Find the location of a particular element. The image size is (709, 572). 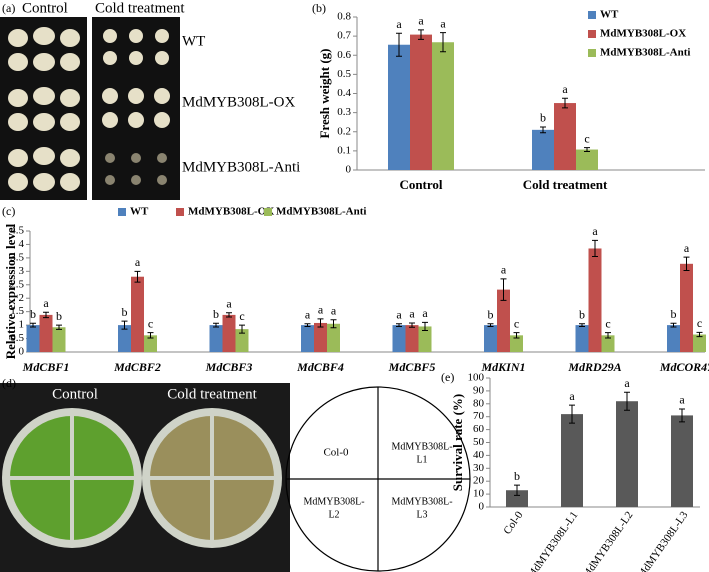

y-tick-label: 0.5 is located at coordinates (344, 74).